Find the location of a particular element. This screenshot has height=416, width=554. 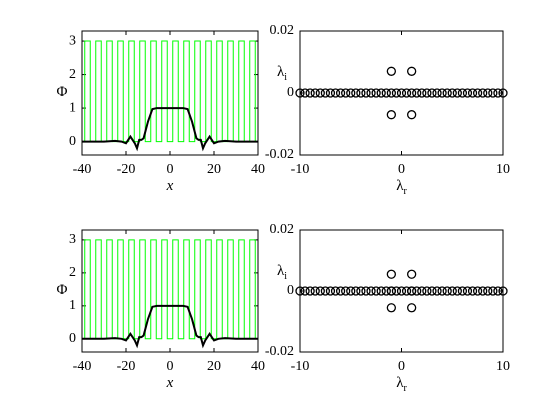

x-tick-label: 40 is located at coordinates (258, 366).